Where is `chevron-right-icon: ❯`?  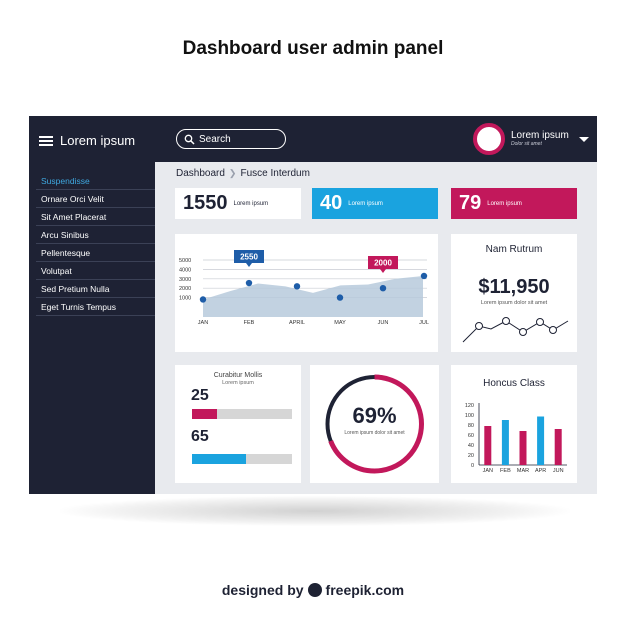
chevron-right-icon: ❯ is located at coordinates (232, 173).